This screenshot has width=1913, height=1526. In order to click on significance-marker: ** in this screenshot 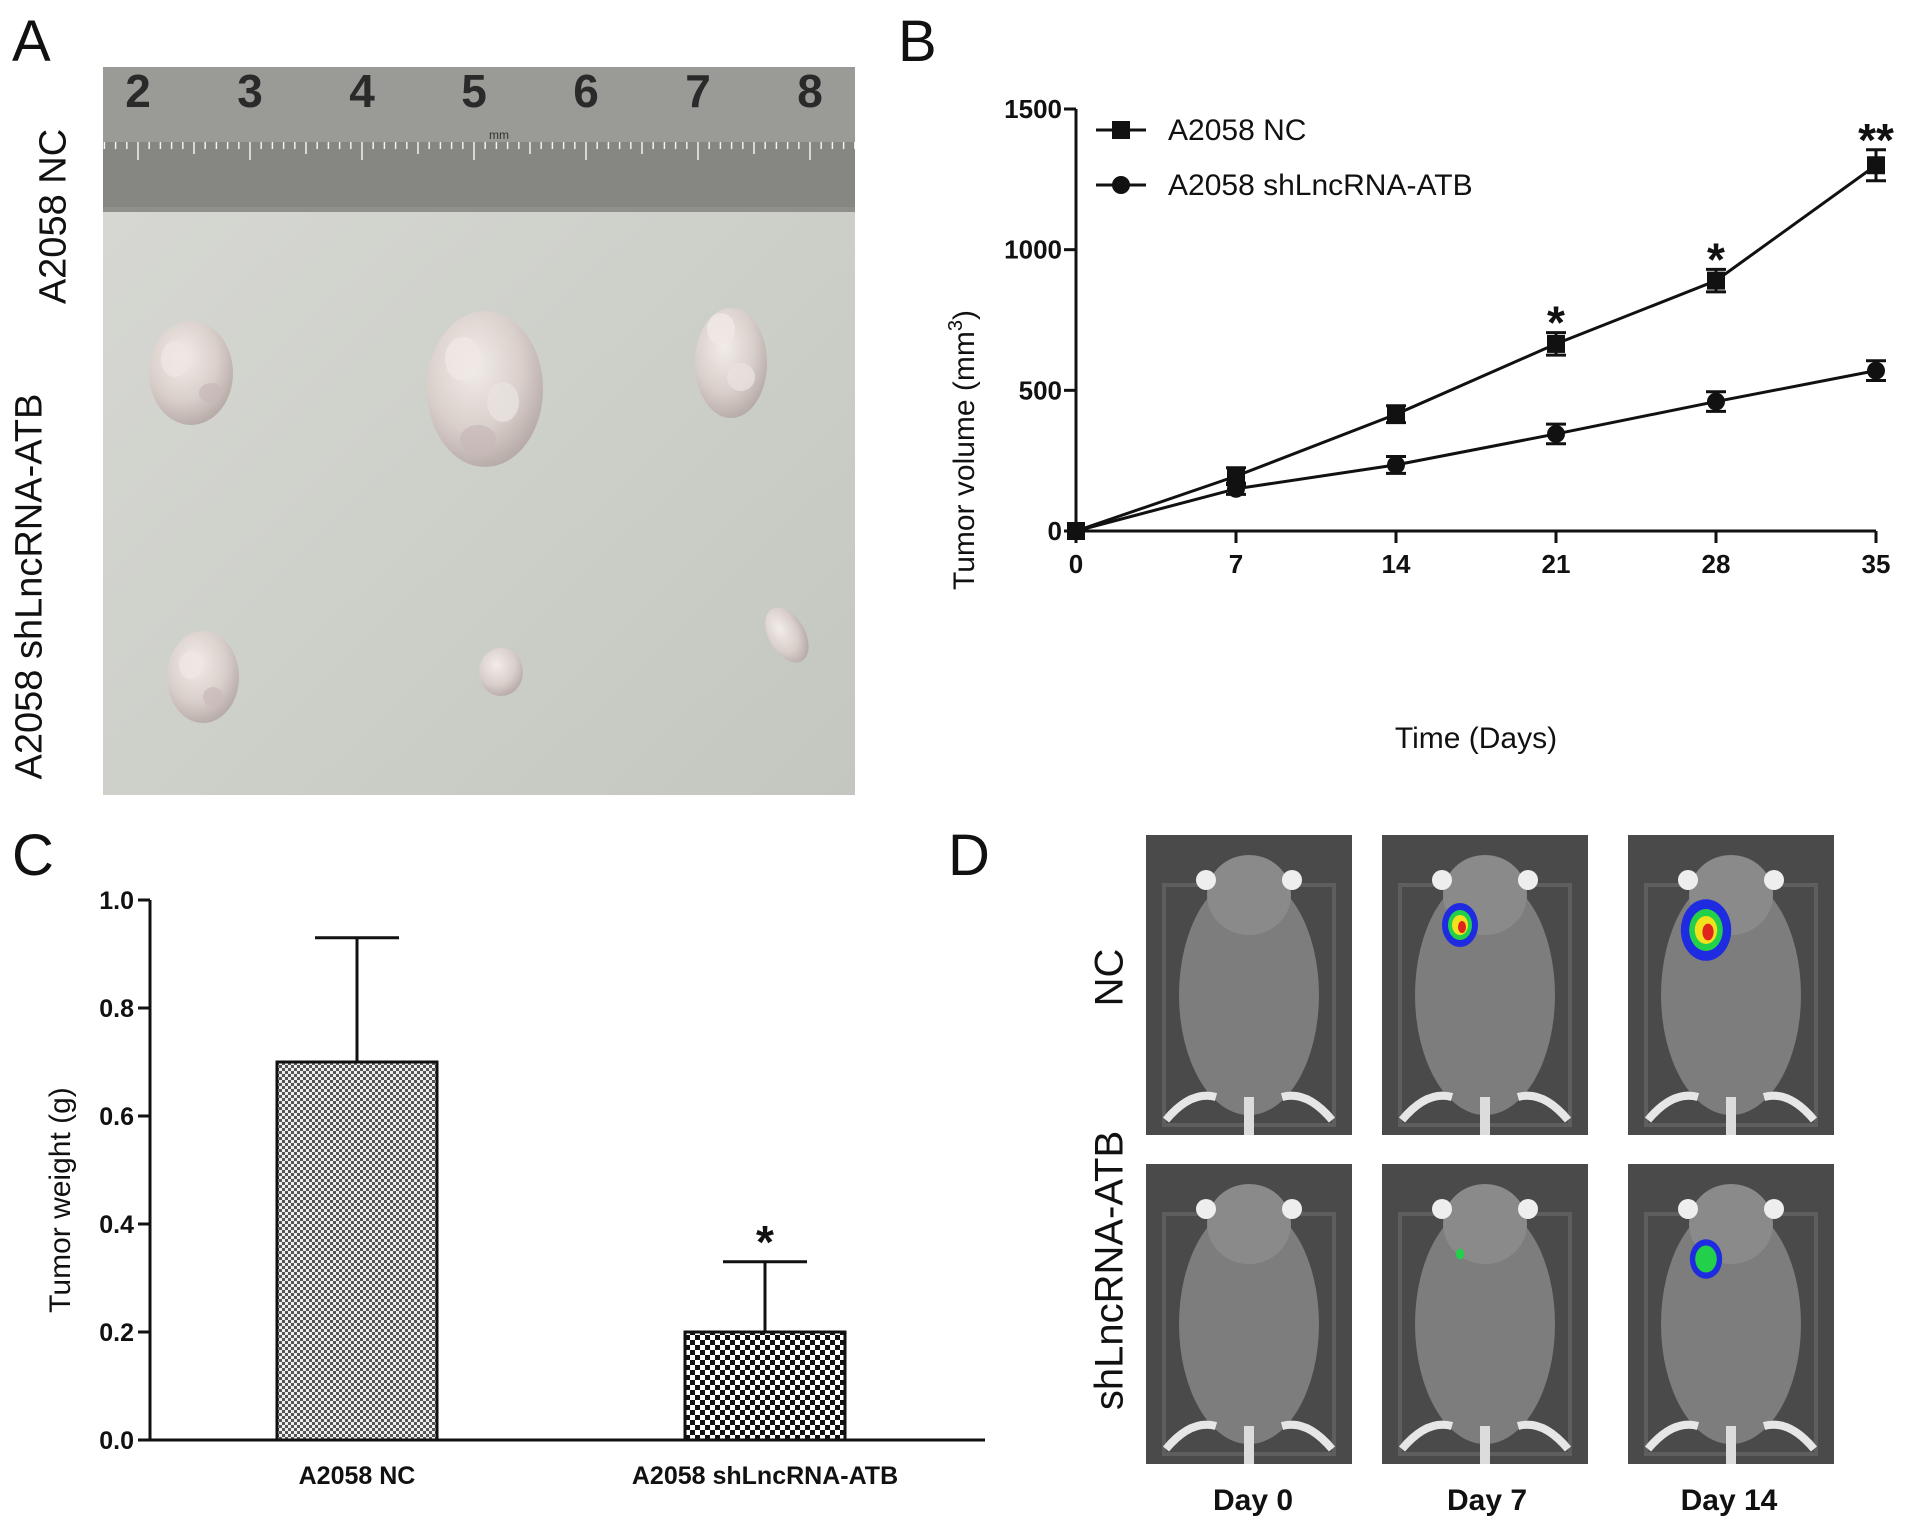, I will do `click(1876, 140)`.